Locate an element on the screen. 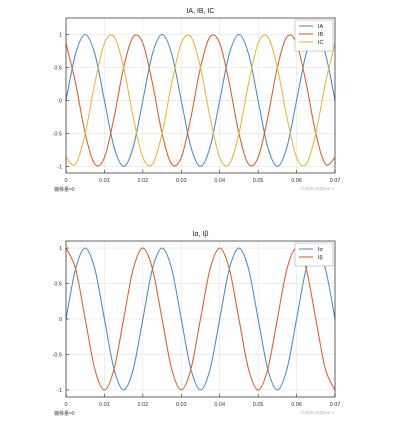  legend-entry: IA is located at coordinates (321, 27).